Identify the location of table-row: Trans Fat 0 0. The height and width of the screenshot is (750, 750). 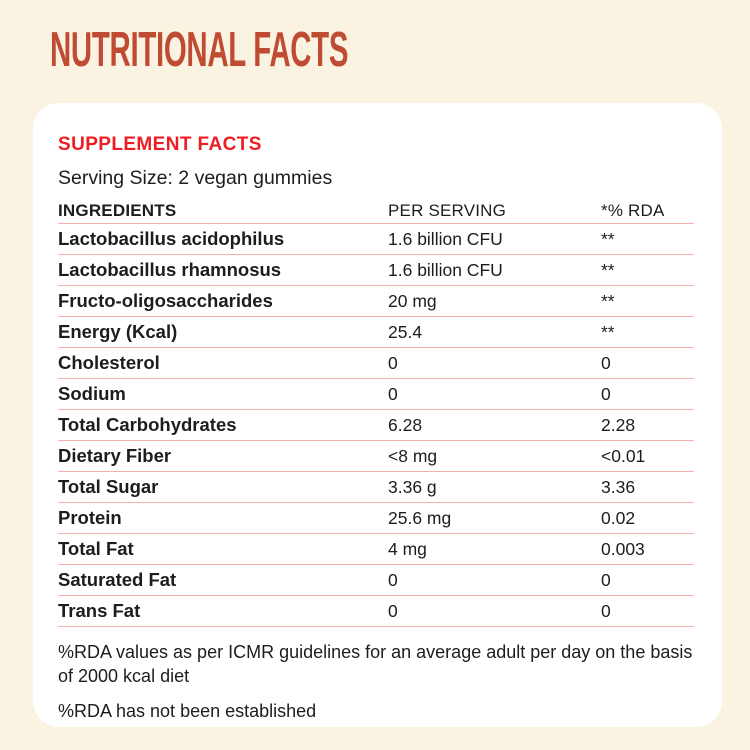
(376, 611).